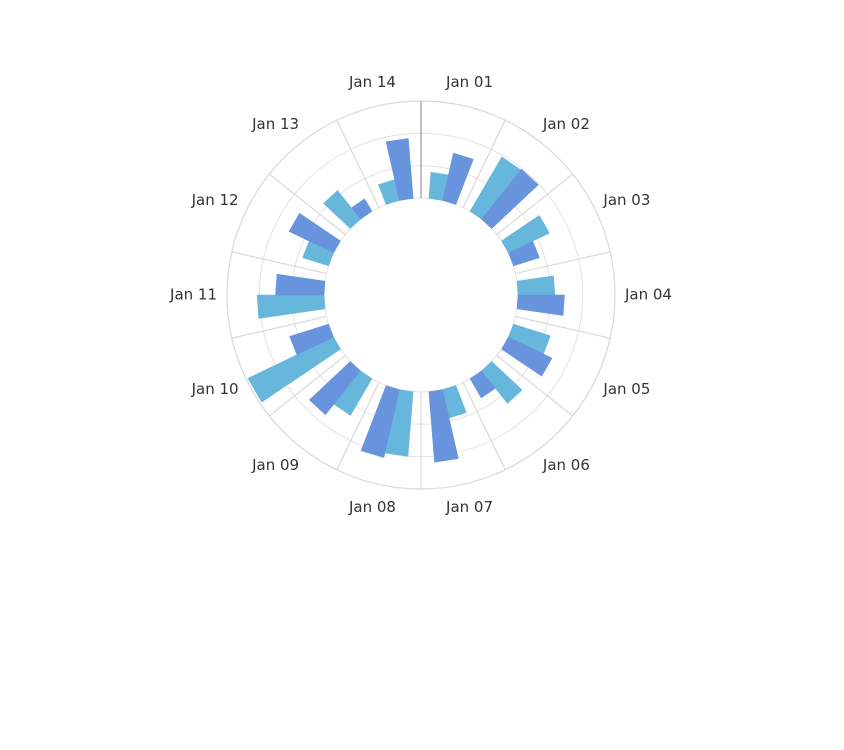 The height and width of the screenshot is (750, 844). What do you see at coordinates (193, 295) in the screenshot?
I see `category-label: Jan 11` at bounding box center [193, 295].